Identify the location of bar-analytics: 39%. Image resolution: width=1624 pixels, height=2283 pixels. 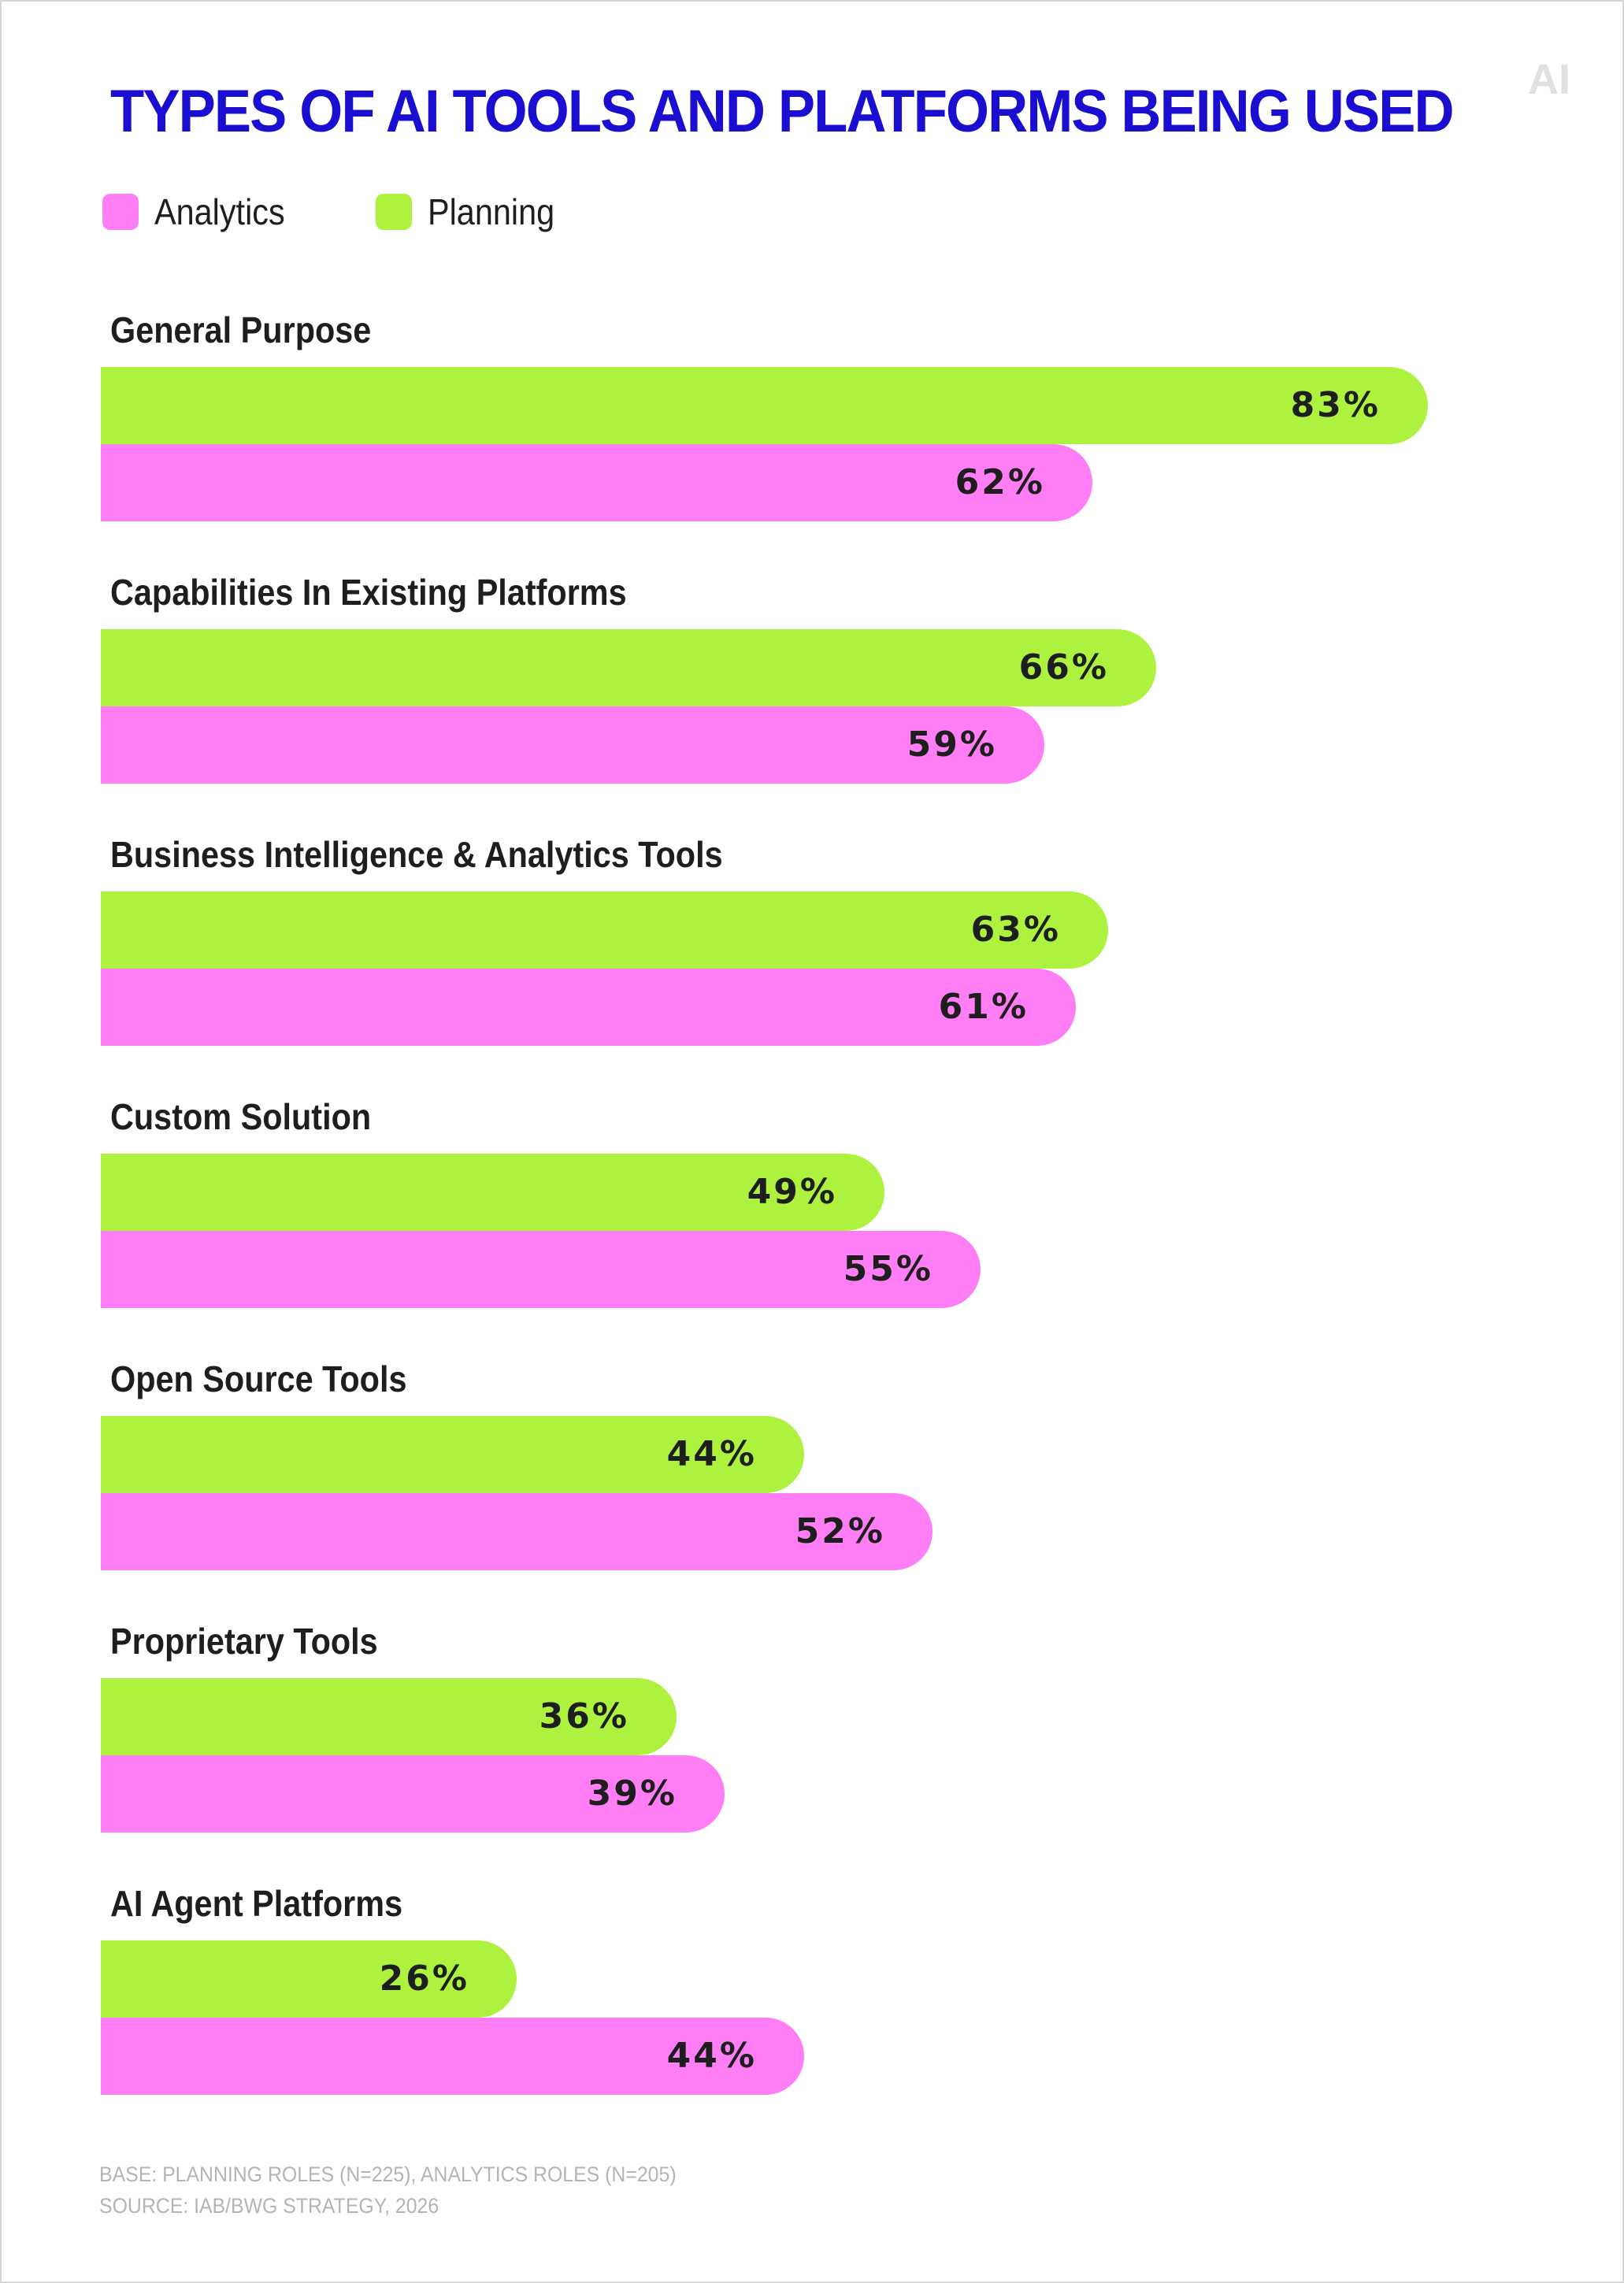
(413, 1794).